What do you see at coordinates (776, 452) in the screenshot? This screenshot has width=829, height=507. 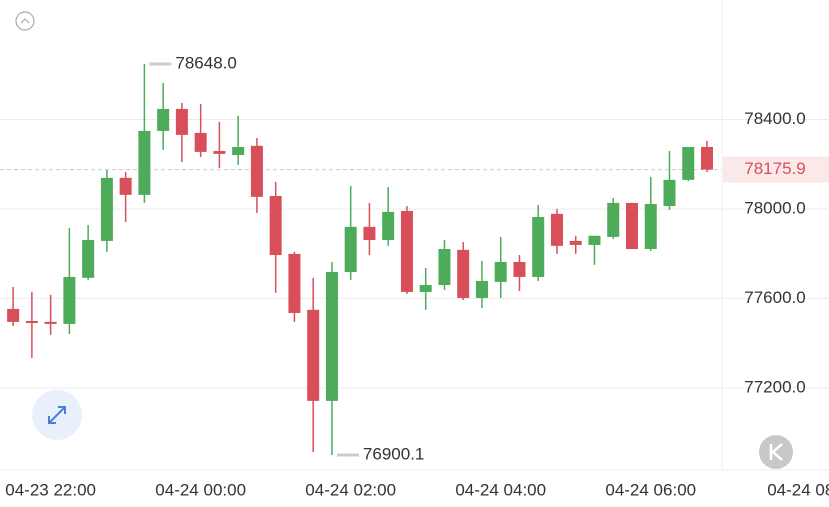 I see `kline-button` at bounding box center [776, 452].